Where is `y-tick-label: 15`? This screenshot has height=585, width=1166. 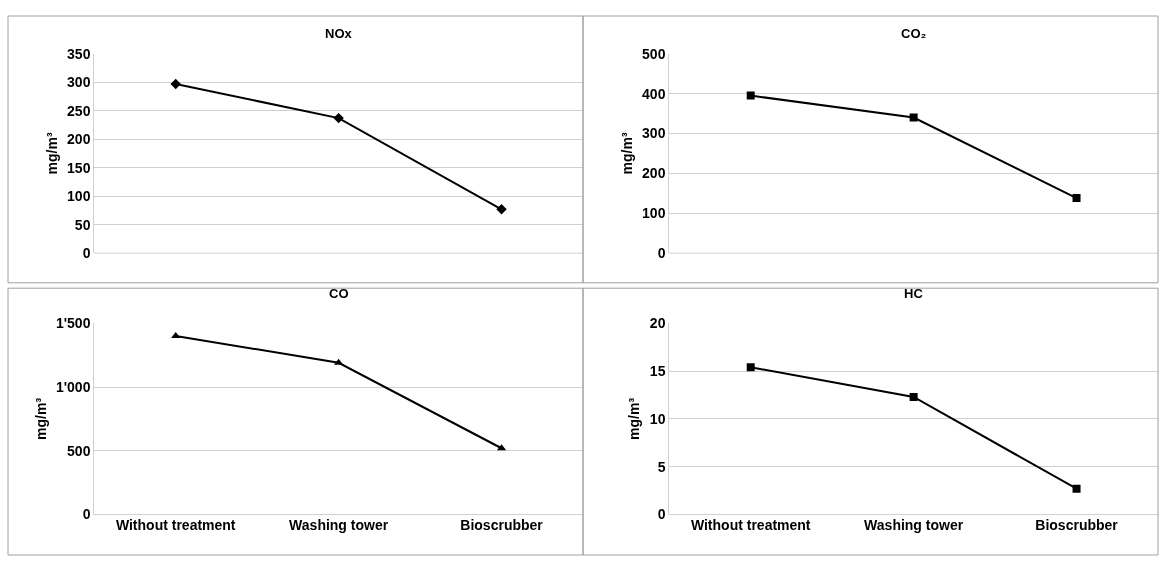 y-tick-label: 15 is located at coordinates (657, 370).